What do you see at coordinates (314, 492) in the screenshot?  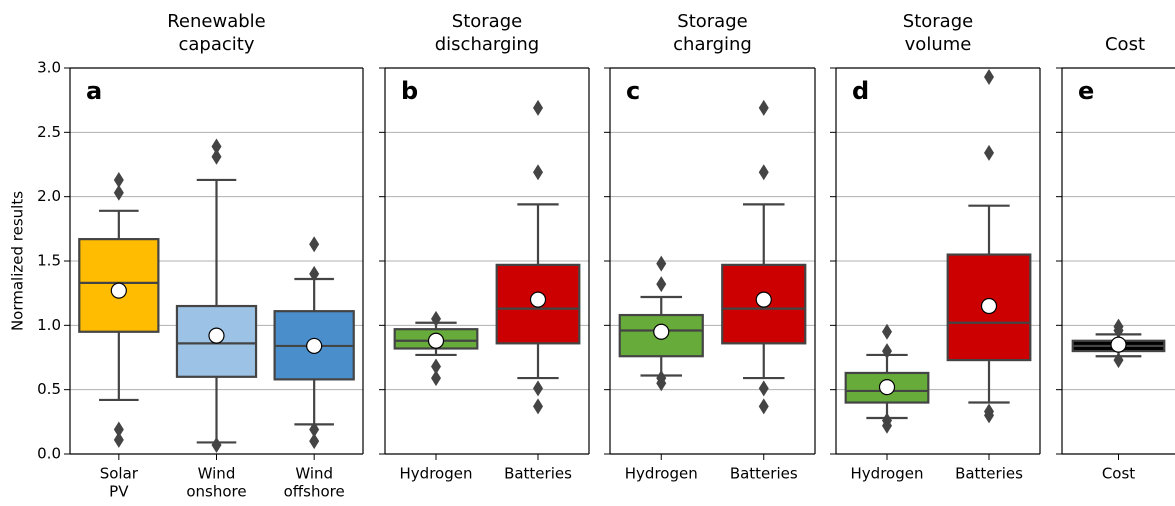 I see `x-tick-label: offshore` at bounding box center [314, 492].